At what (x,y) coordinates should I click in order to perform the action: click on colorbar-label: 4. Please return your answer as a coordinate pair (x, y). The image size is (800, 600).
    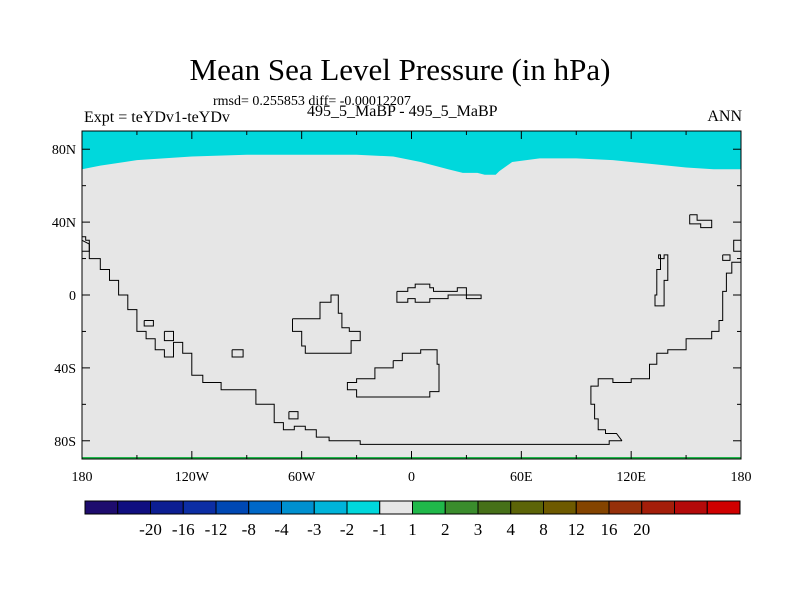
    Looking at the image, I should click on (511, 529).